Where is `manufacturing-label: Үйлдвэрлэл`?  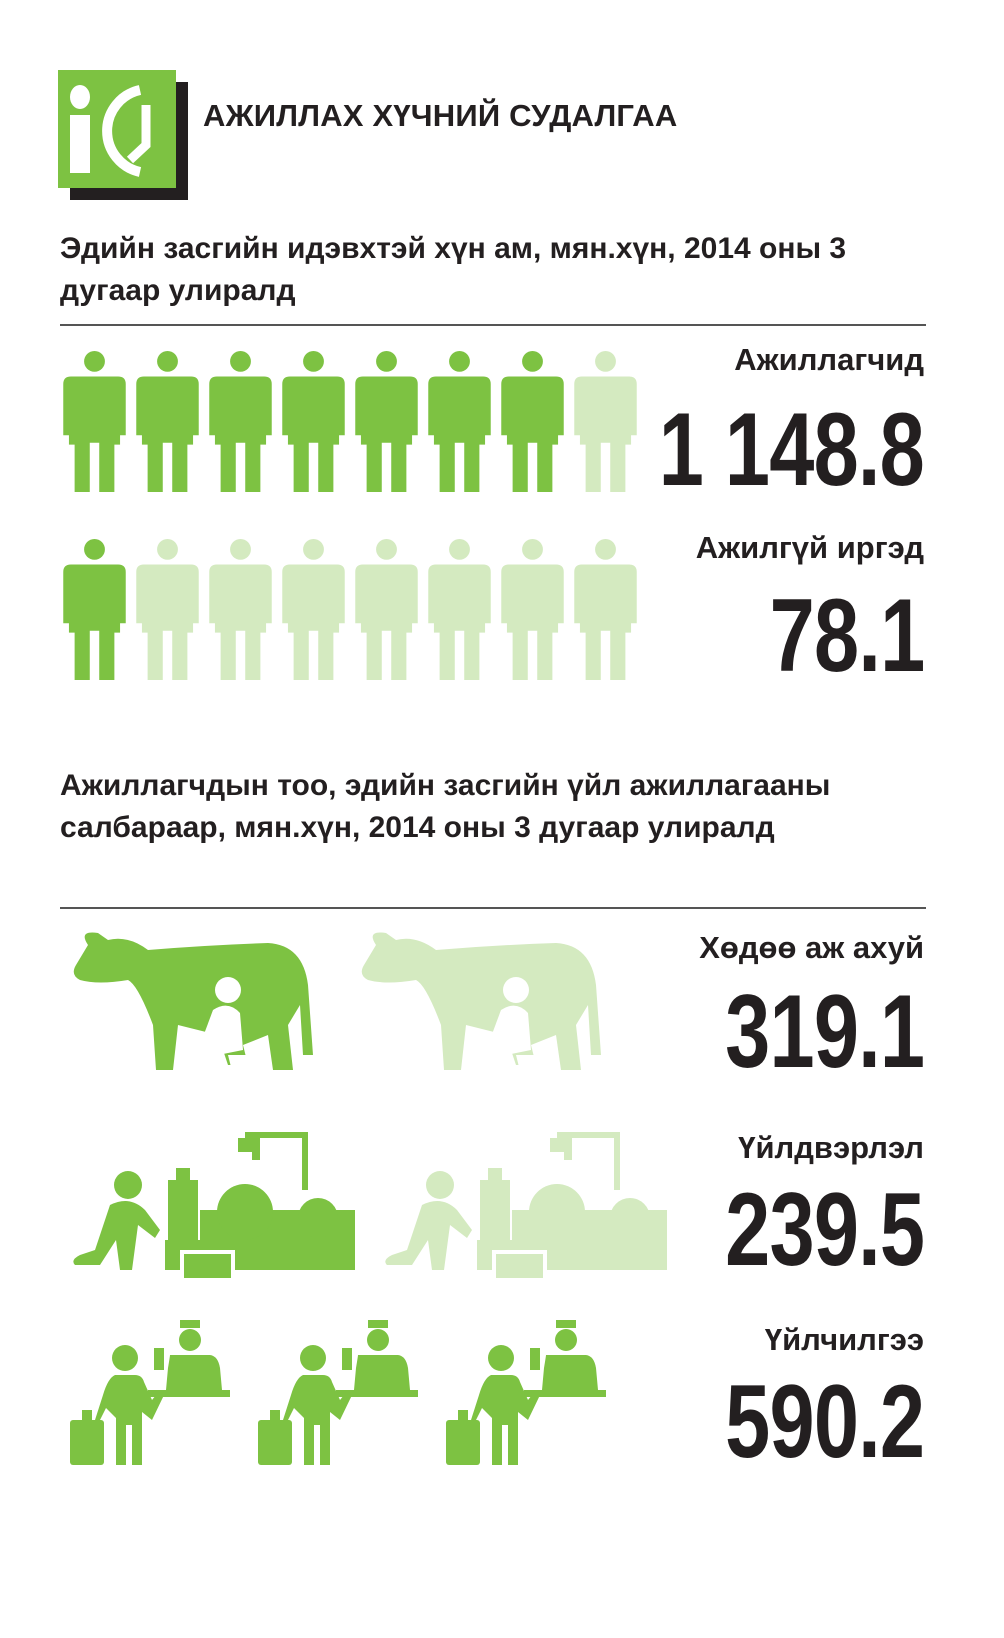 manufacturing-label: Үйлдвэрлэл is located at coordinates (831, 1147).